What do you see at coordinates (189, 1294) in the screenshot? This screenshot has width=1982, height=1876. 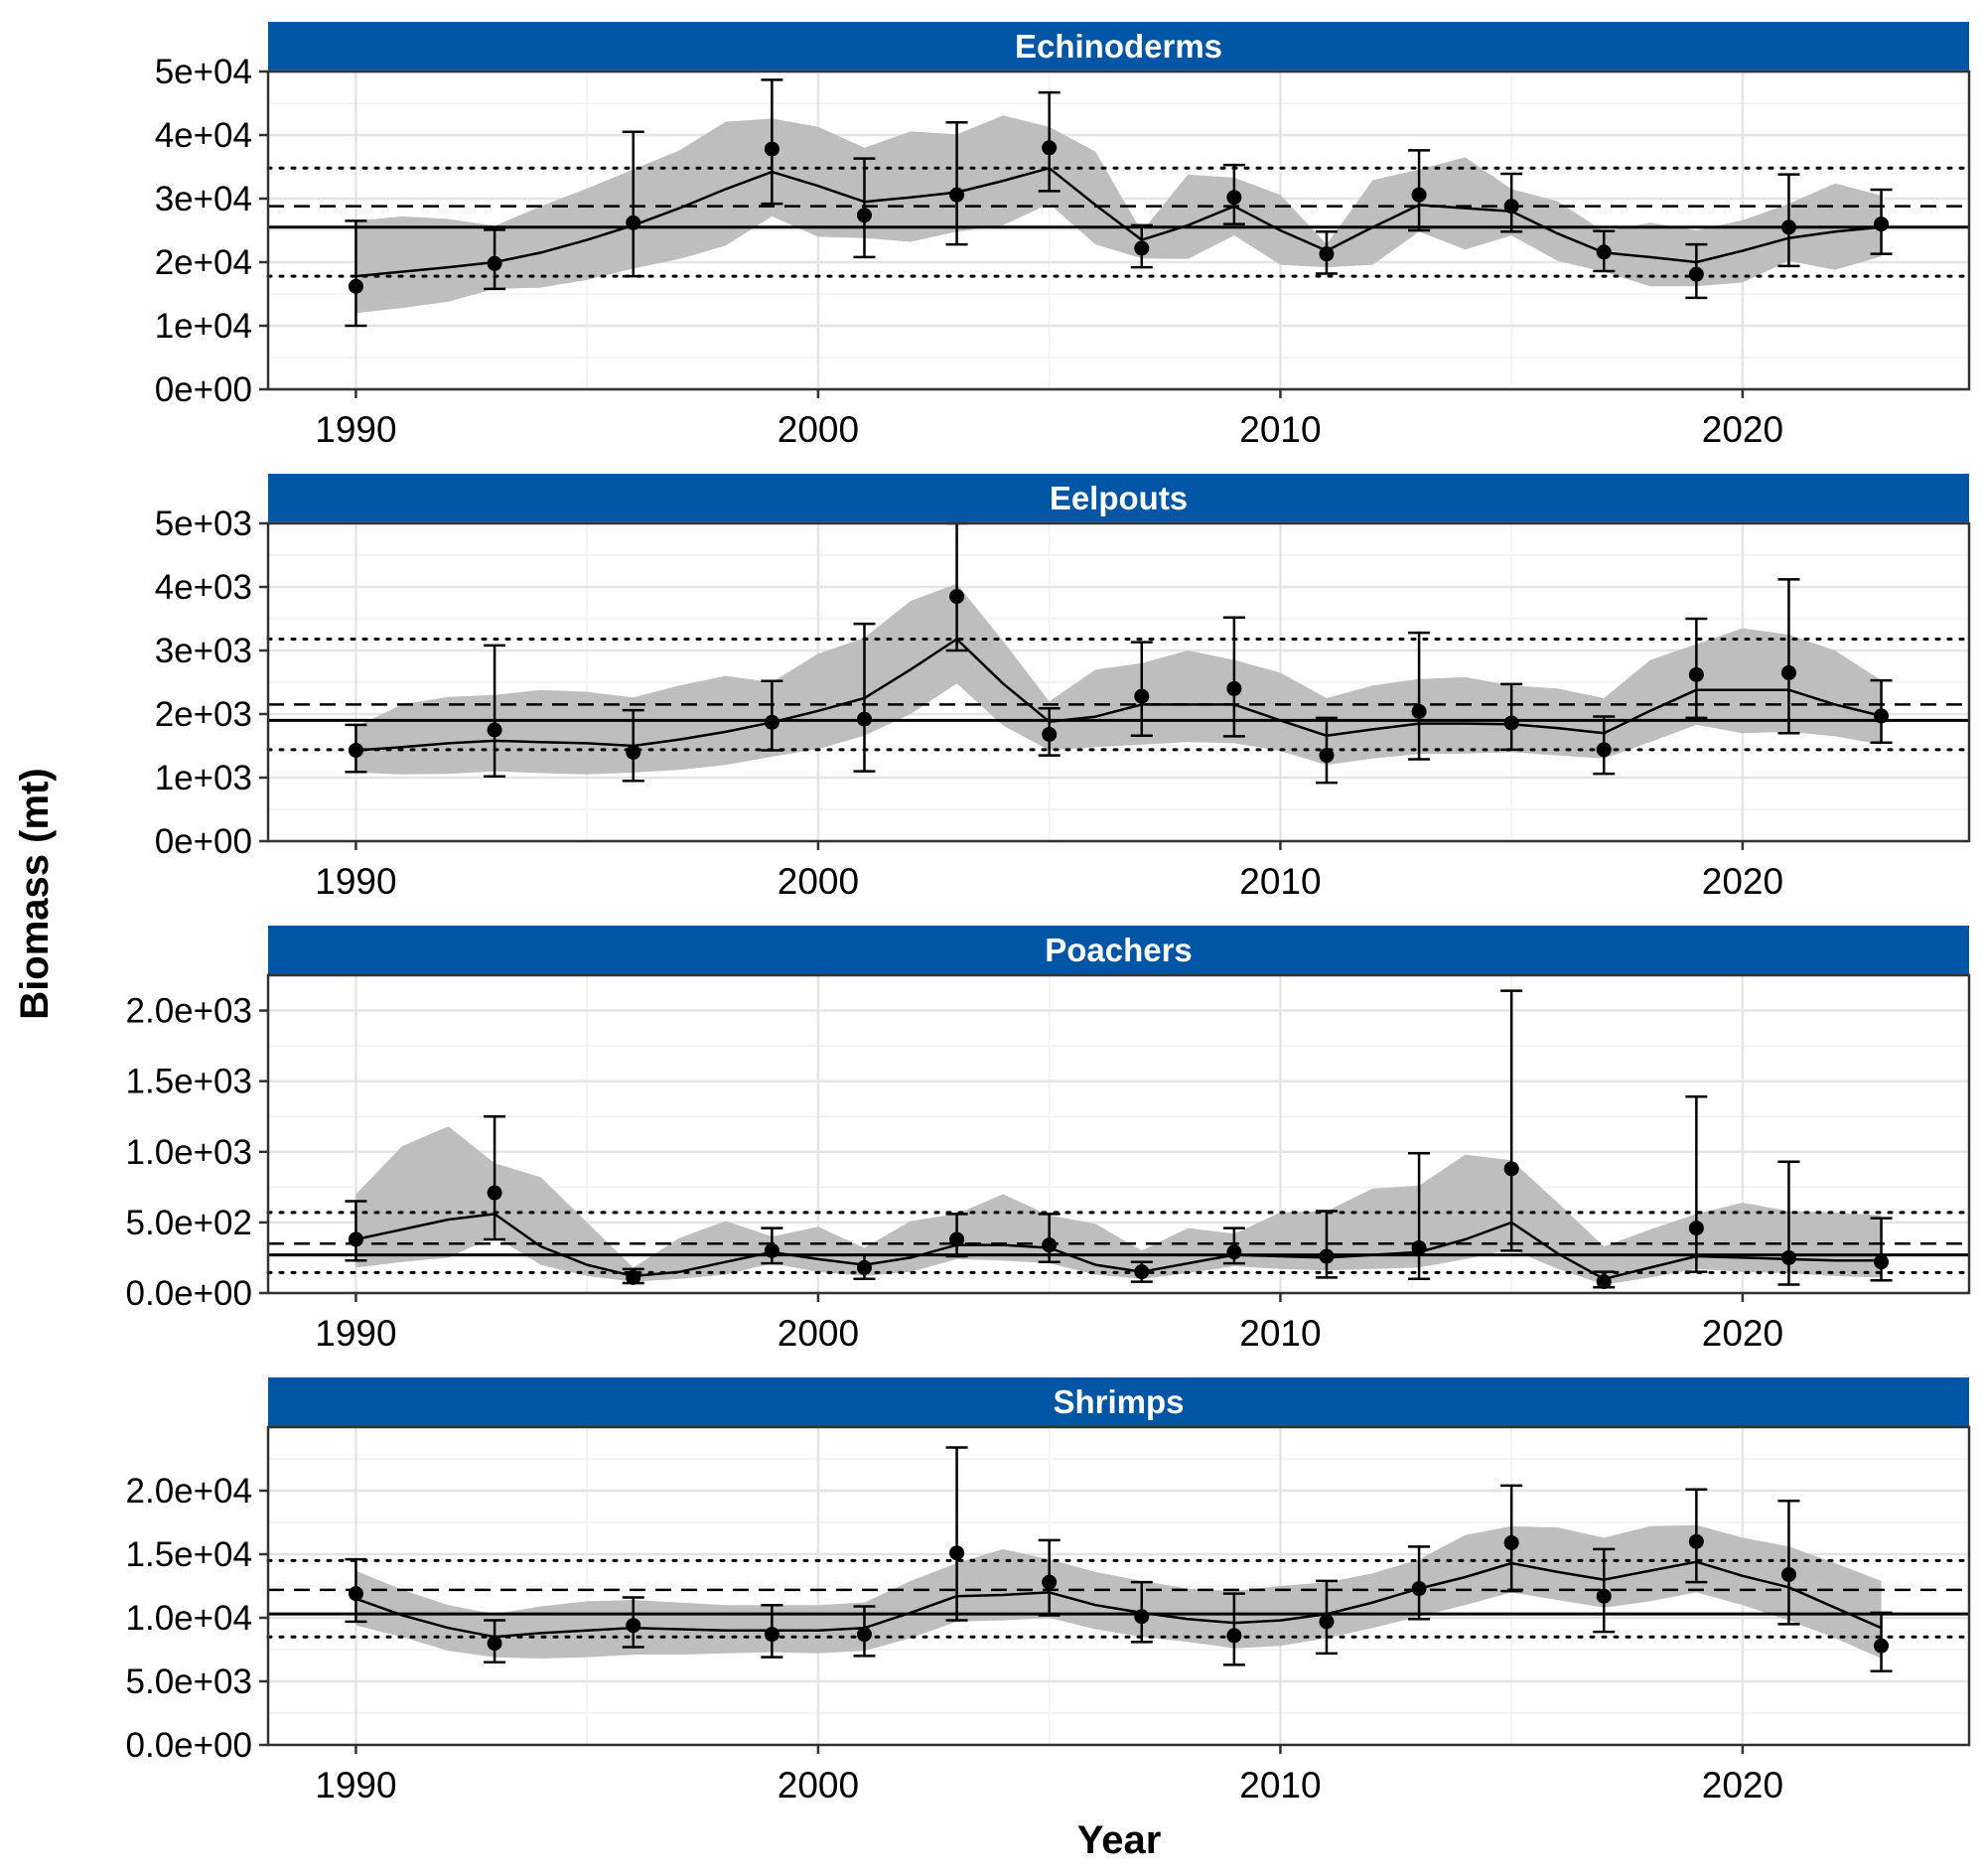 I see `y-tick-label: 0.0e+00` at bounding box center [189, 1294].